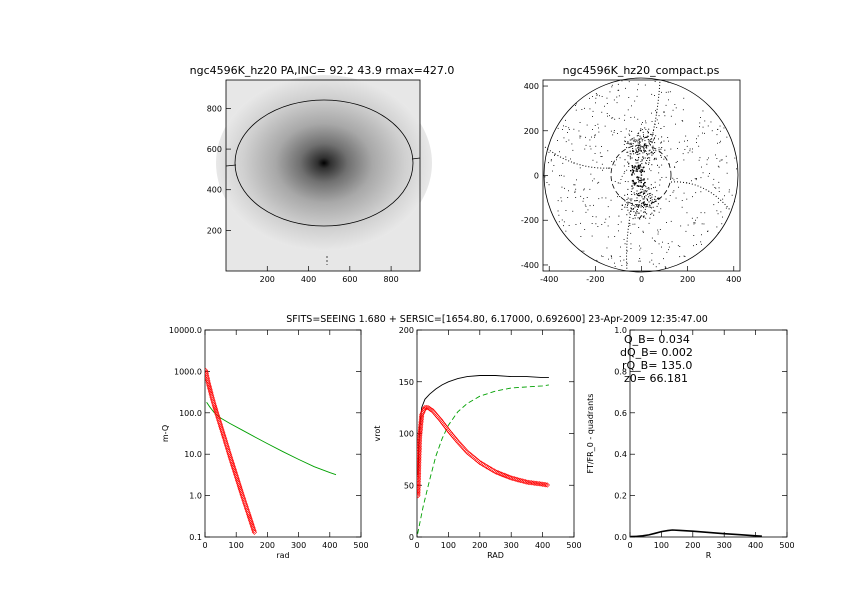 The height and width of the screenshot is (595, 842). What do you see at coordinates (349, 279) in the screenshot?
I see `image-xtick-label: 600` at bounding box center [349, 279].